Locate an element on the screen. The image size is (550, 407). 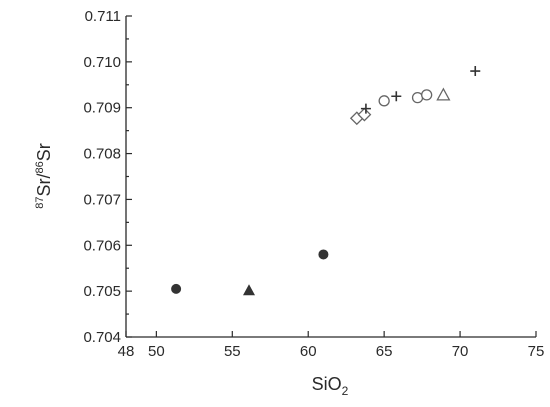
x-axis-label: SiO2 is located at coordinates (330, 386).